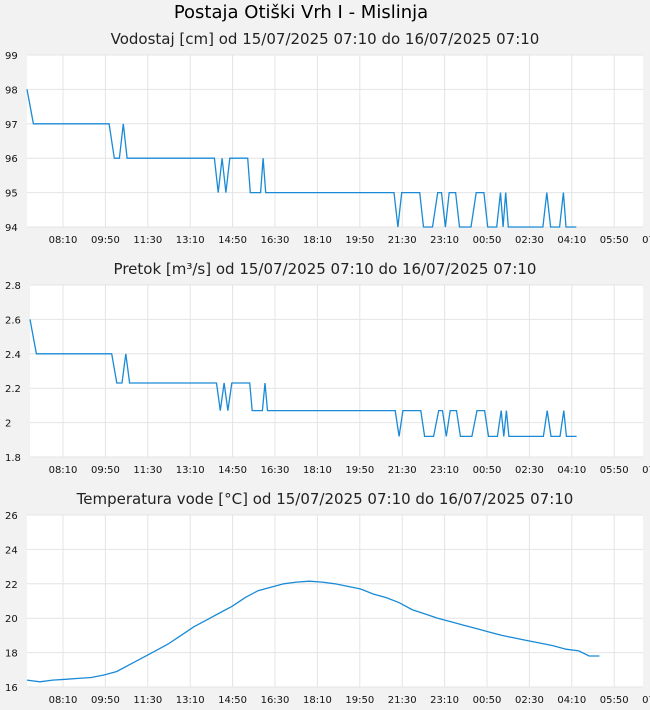 The image size is (650, 710). Describe the element at coordinates (11, 56) in the screenshot. I see `y-tick-label: 99` at that location.